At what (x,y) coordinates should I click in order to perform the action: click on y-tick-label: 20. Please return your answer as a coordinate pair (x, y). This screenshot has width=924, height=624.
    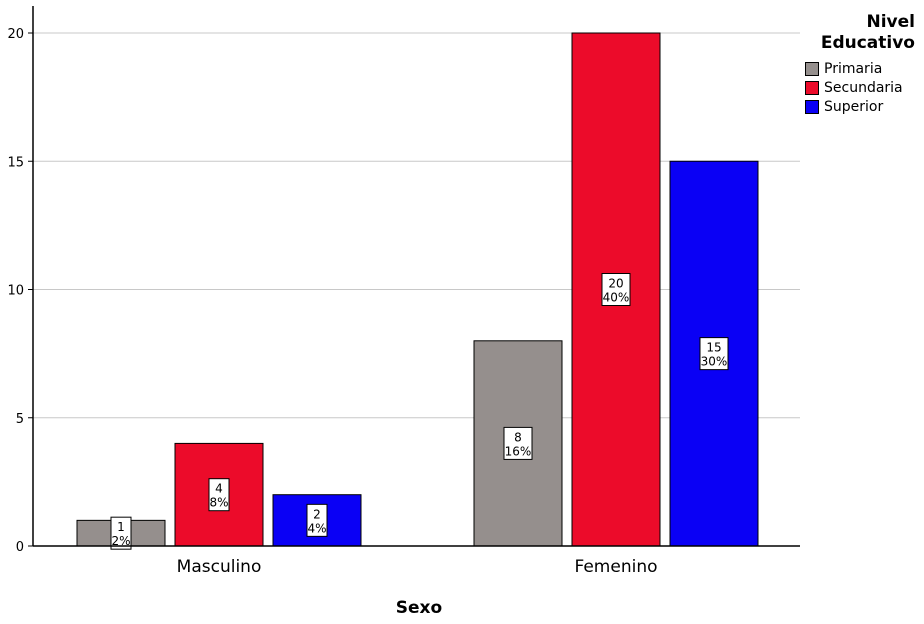
    Looking at the image, I should click on (15, 34).